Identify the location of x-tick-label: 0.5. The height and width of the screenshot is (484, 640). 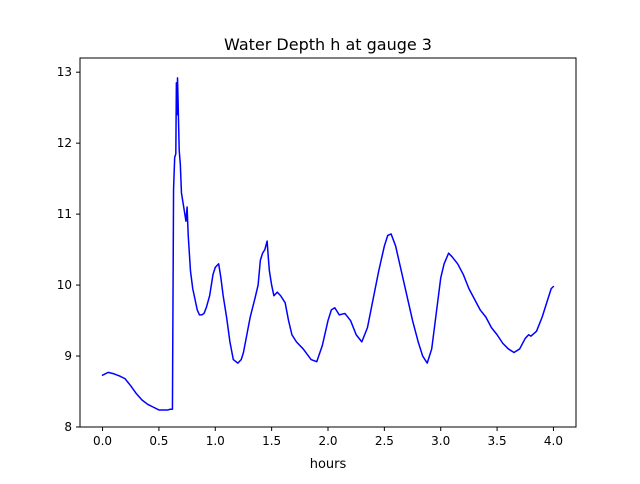
(158, 441).